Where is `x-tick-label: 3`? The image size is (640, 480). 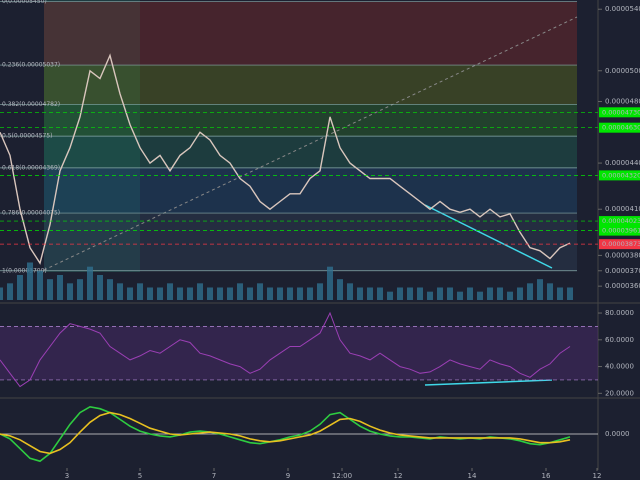 x-tick-label: 3 is located at coordinates (67, 476).